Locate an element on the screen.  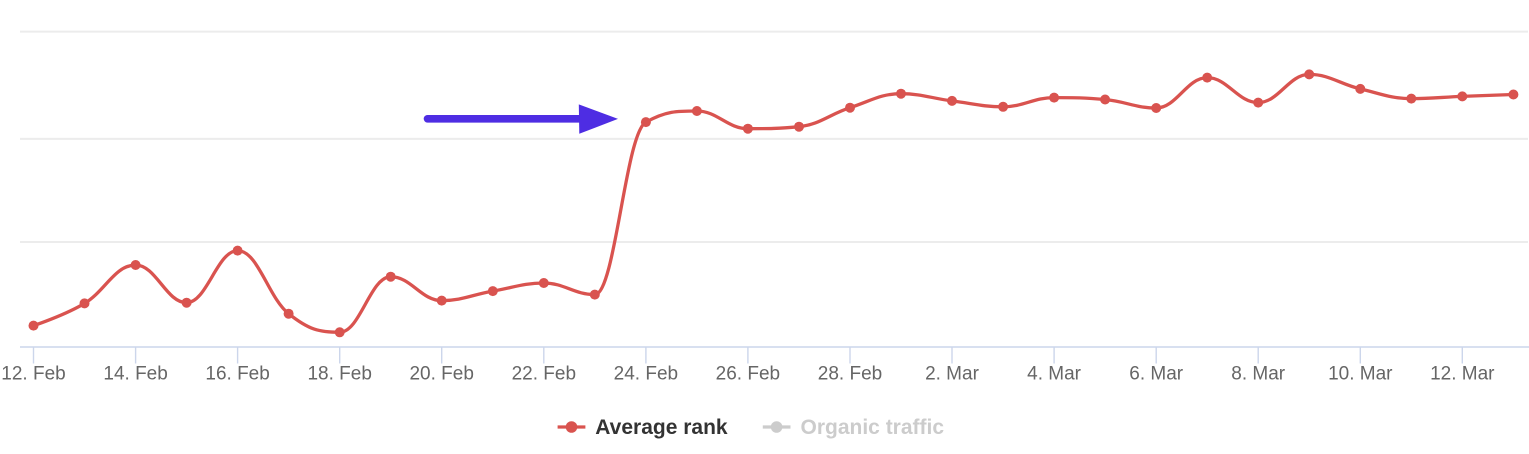
svg-text: 28. Feb is located at coordinates (850, 374).